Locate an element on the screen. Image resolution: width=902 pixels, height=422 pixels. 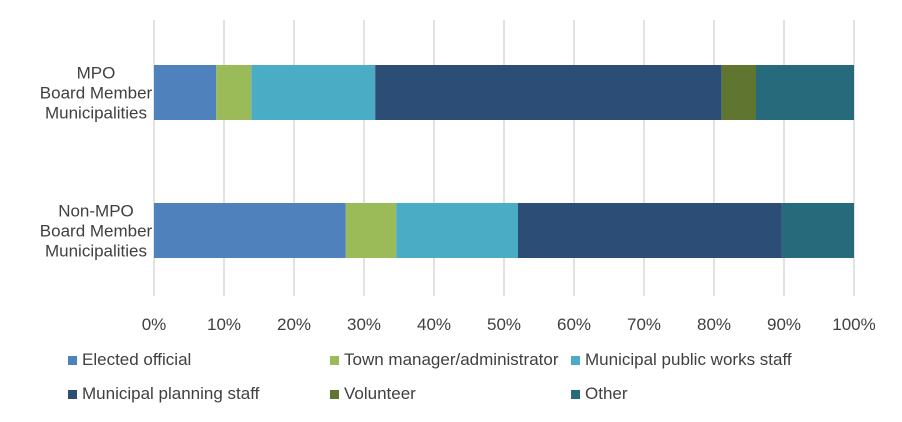
x-tick-label: 70% is located at coordinates (644, 324).